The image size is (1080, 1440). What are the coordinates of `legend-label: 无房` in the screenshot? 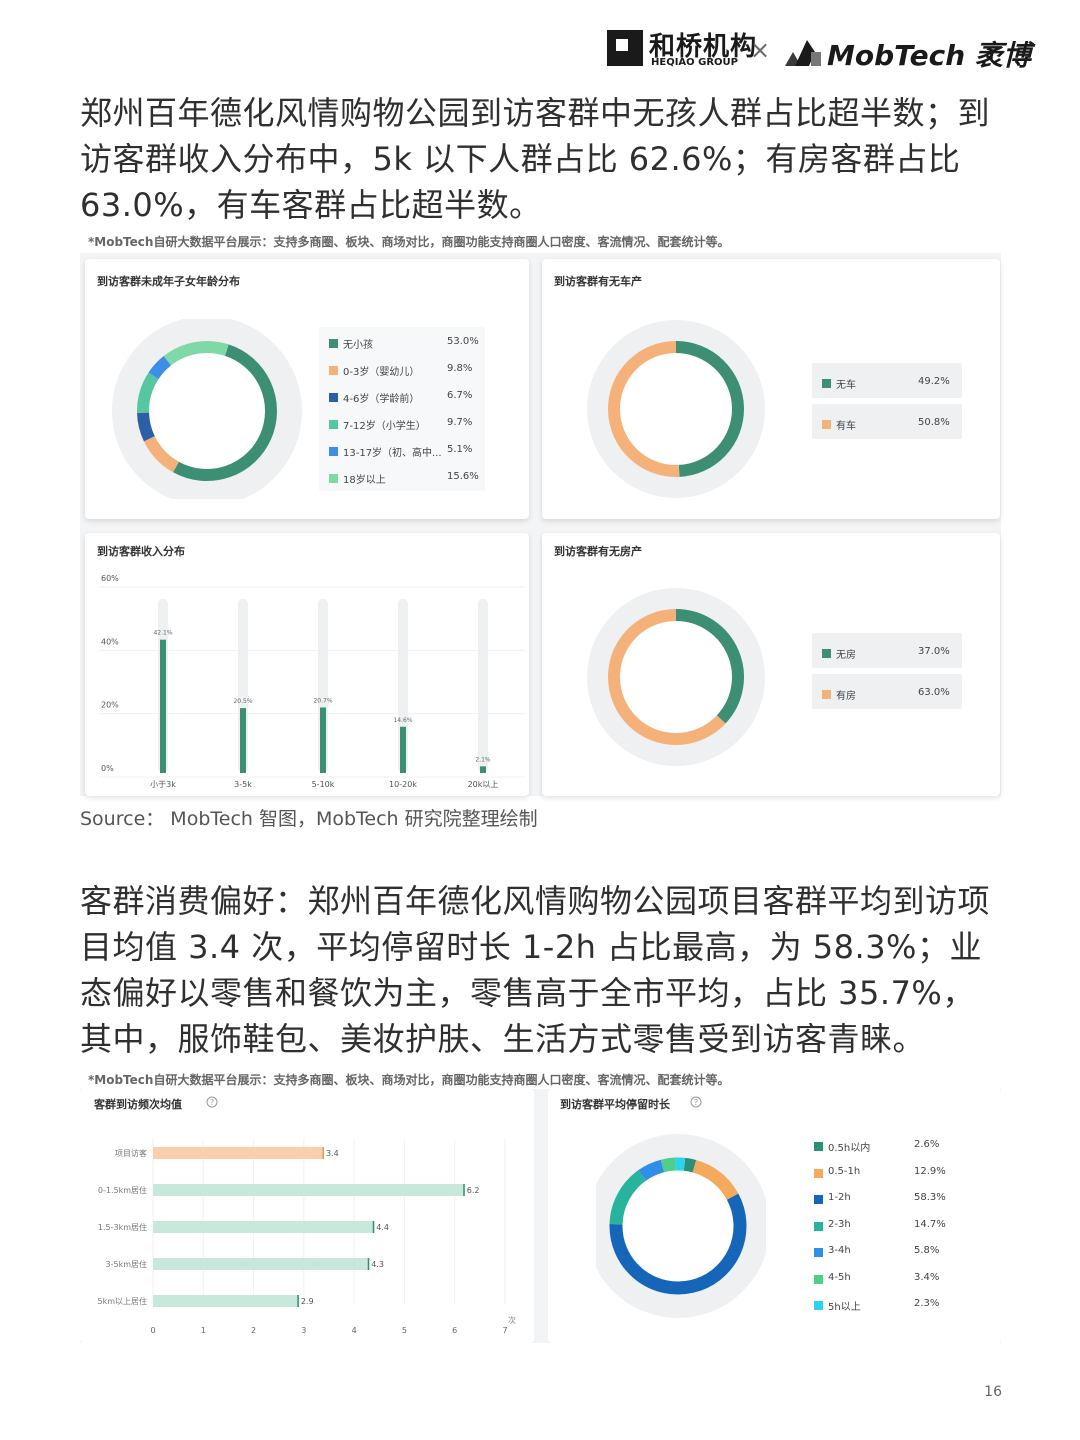 It's located at (846, 655).